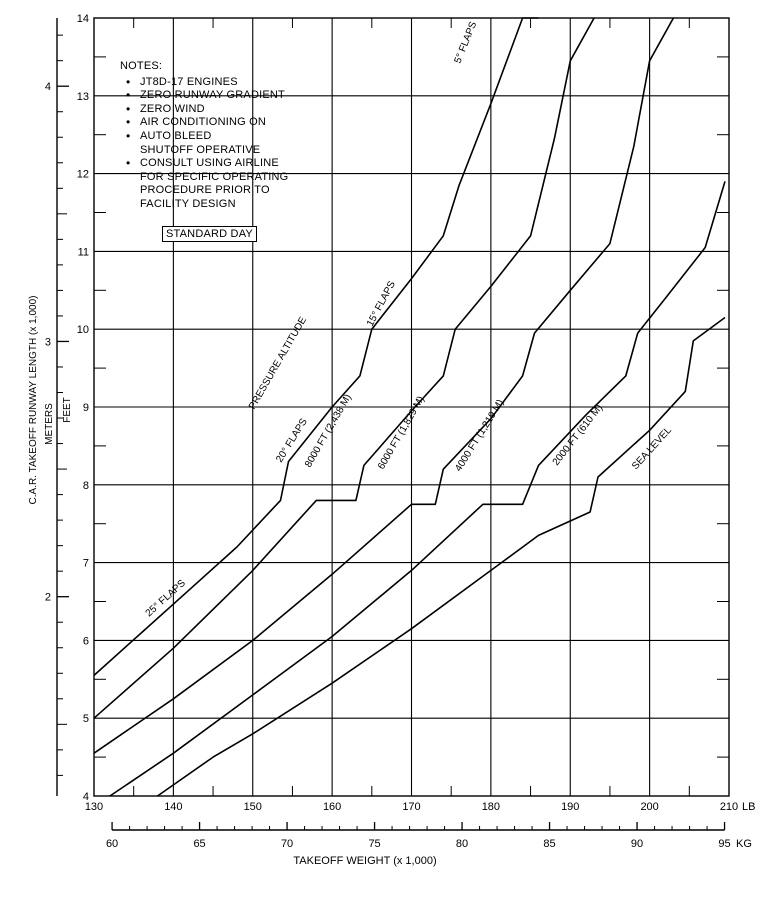  What do you see at coordinates (199, 844) in the screenshot?
I see `kg-tick-label: 65` at bounding box center [199, 844].